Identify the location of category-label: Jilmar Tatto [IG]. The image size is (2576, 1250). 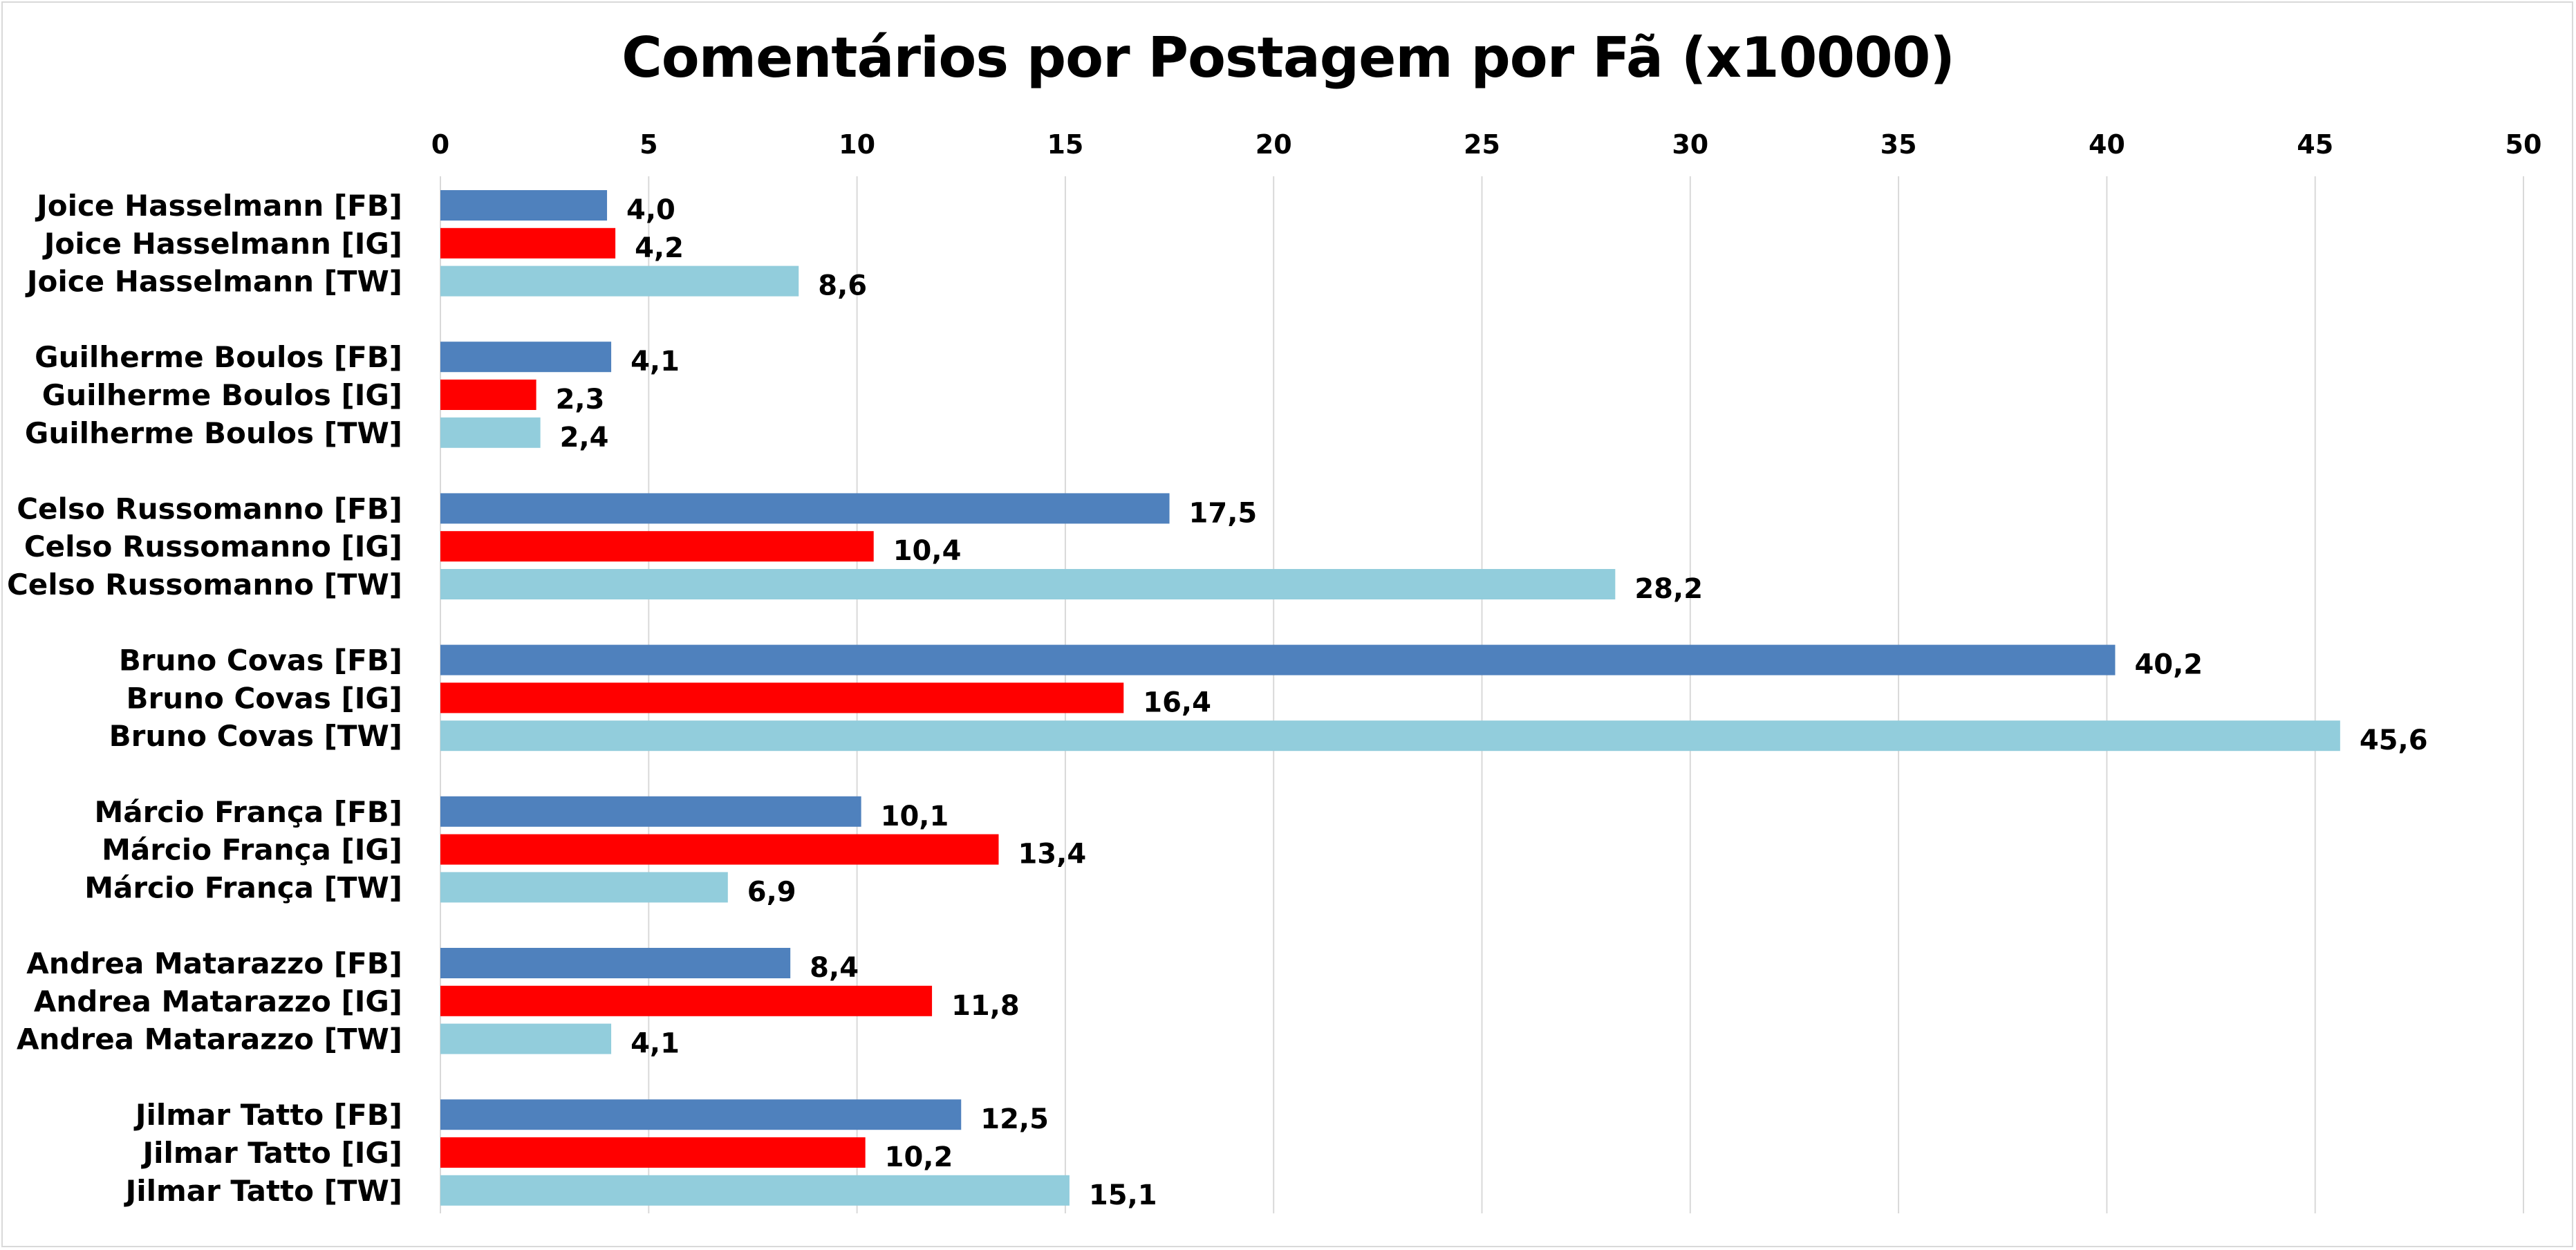
(271, 1153).